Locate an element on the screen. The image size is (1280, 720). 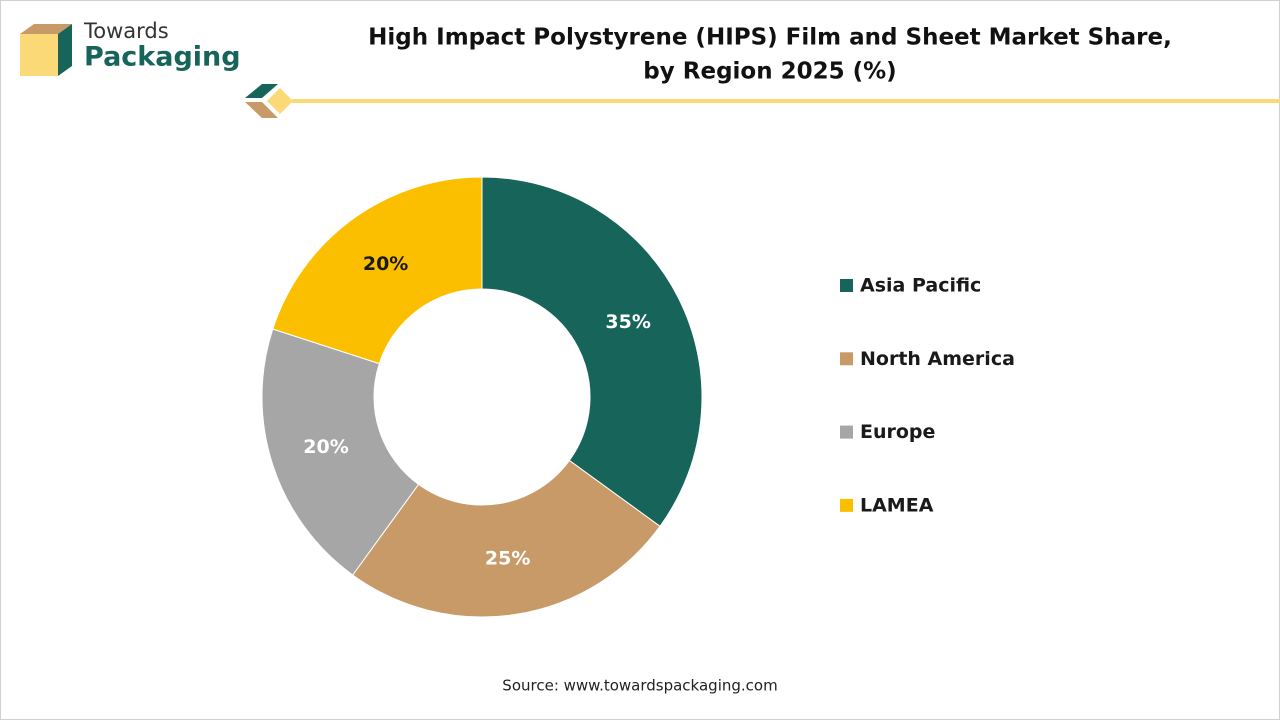
chart-title: by Region 2025 (%) is located at coordinates (769, 72).